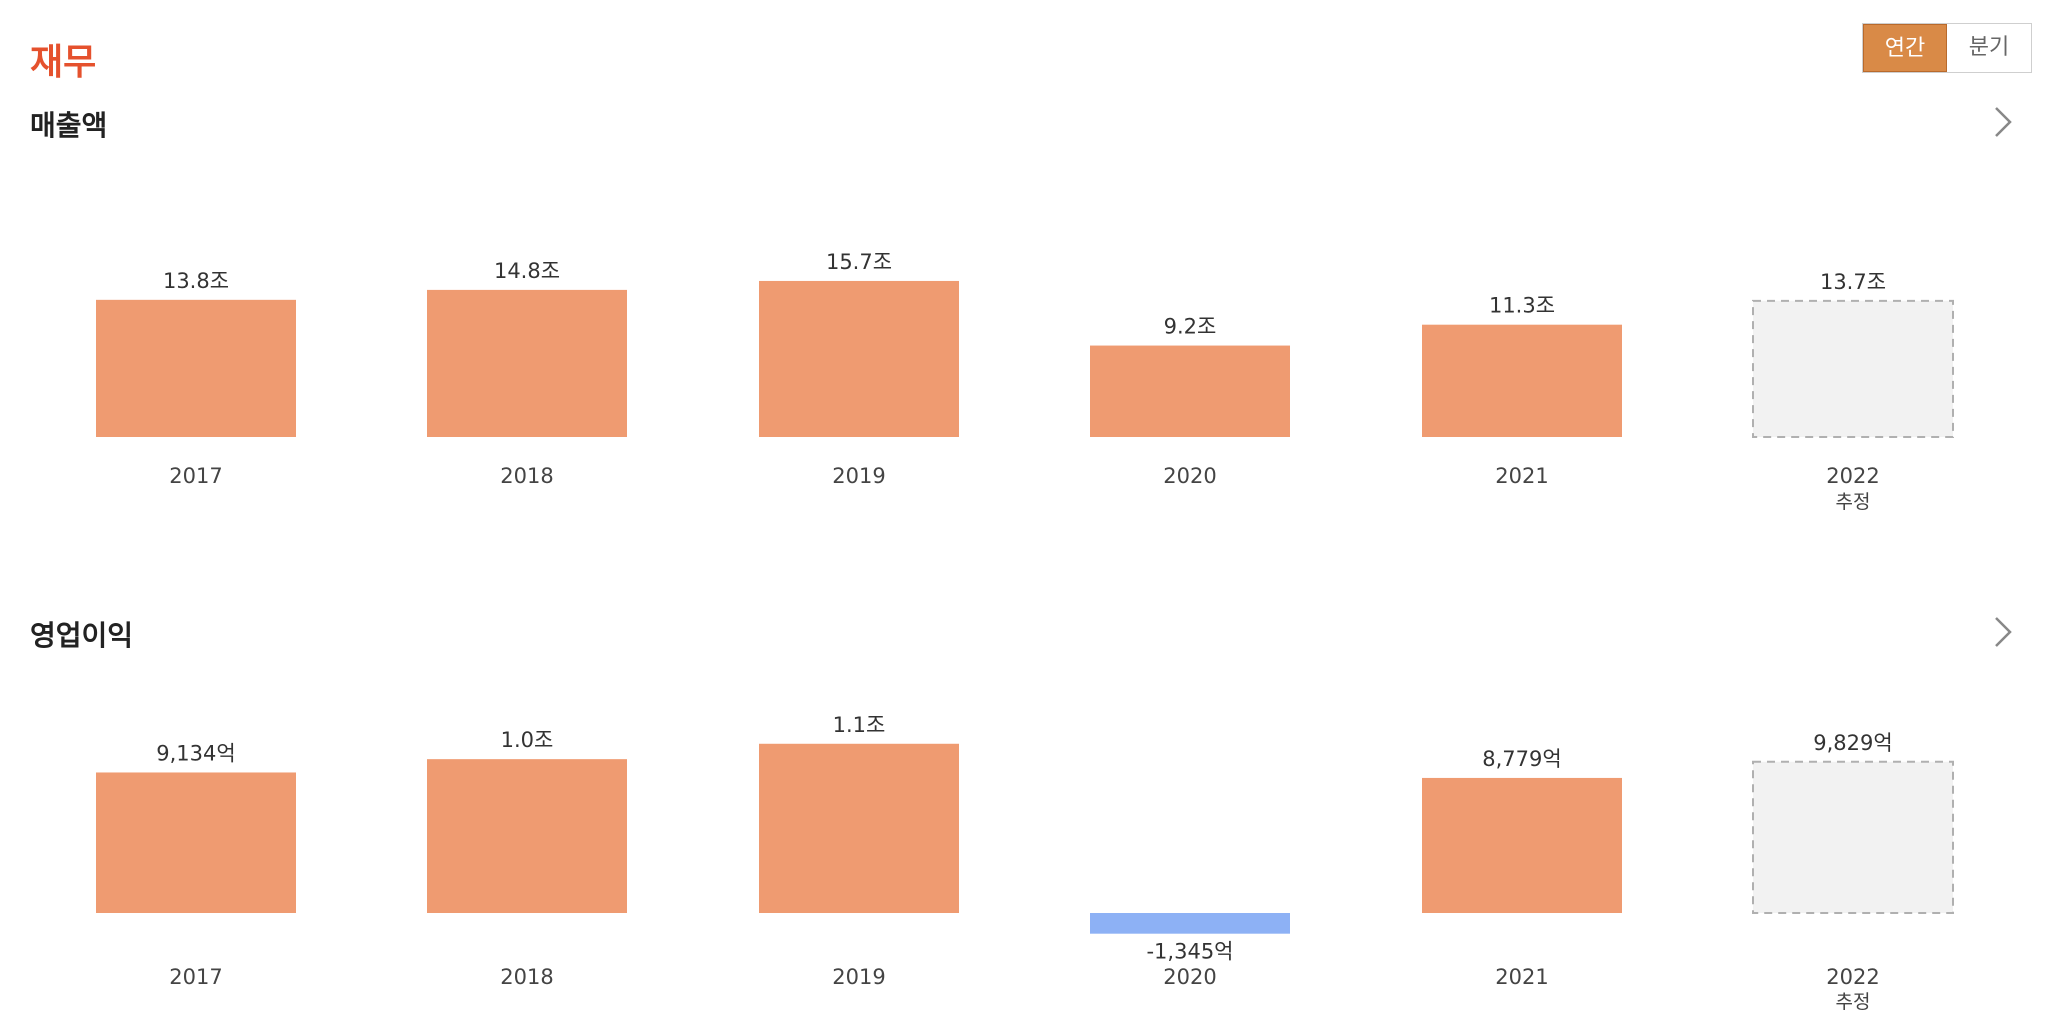 The height and width of the screenshot is (1034, 2048). Describe the element at coordinates (1853, 282) in the screenshot. I see `bar-value-label: 13.7조` at that location.